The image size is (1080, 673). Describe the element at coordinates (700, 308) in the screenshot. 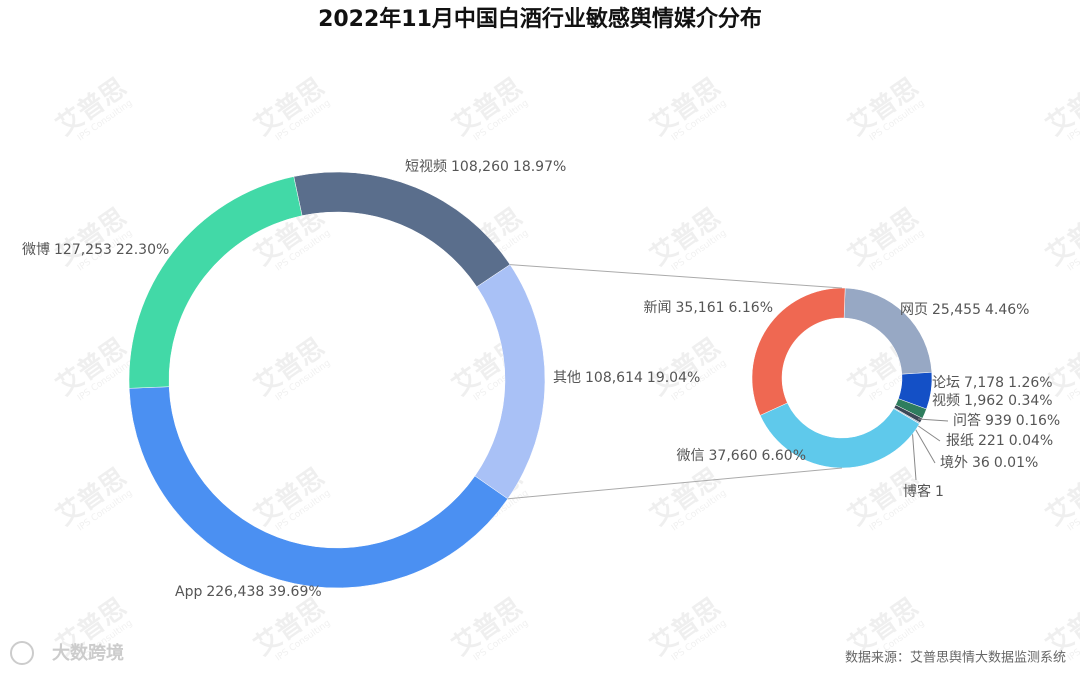

I see `label-value: 35,161` at that location.